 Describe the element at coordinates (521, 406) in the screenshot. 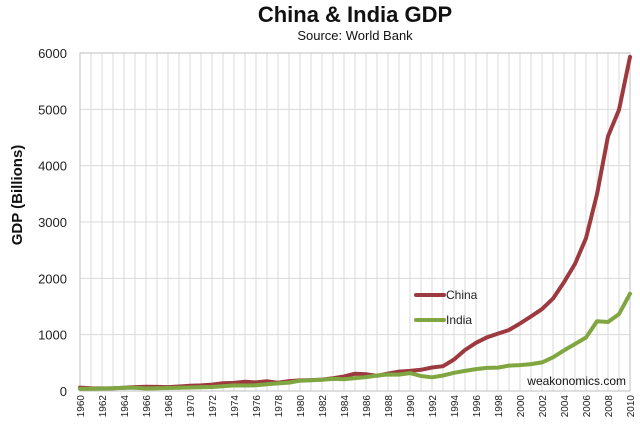

I see `x-tick-label: 2000` at that location.